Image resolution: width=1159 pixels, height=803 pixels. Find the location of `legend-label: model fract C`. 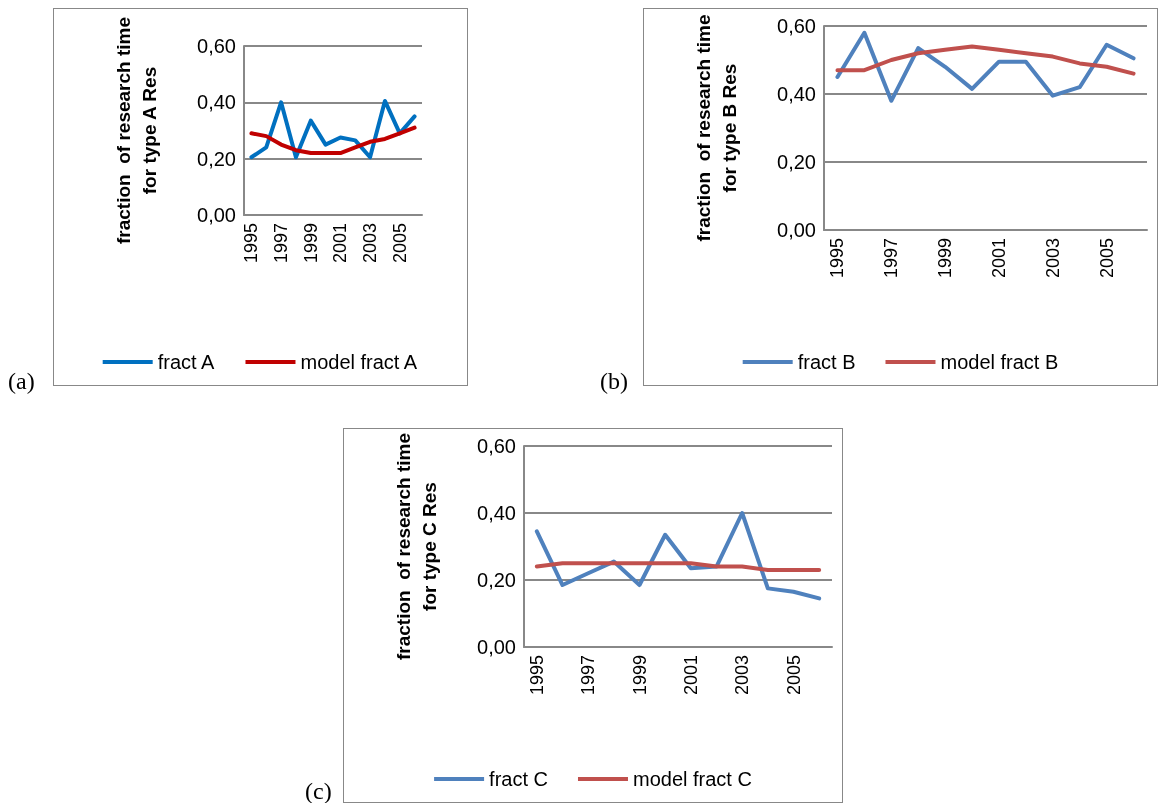

legend-label: model fract C is located at coordinates (692, 779).